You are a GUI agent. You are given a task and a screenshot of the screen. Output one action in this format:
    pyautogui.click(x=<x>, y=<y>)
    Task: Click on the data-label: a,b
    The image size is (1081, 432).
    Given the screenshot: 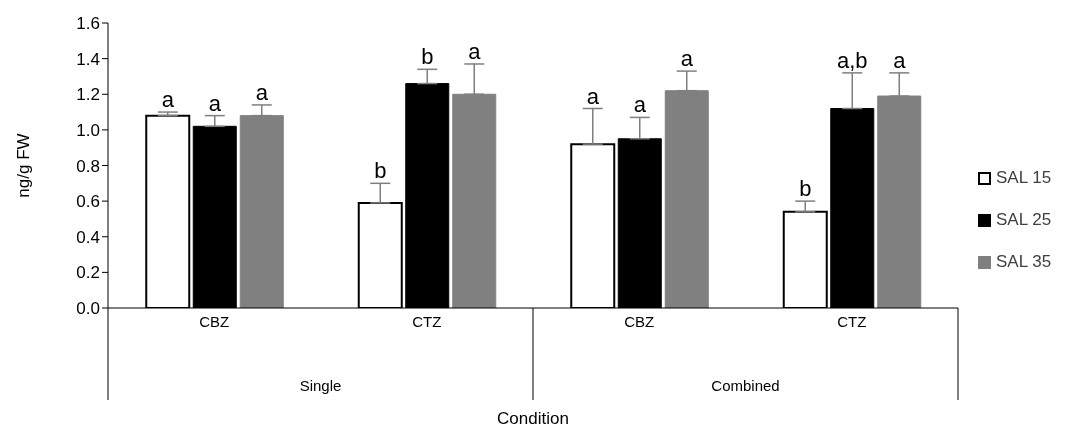 What is the action you would take?
    pyautogui.click(x=852, y=60)
    